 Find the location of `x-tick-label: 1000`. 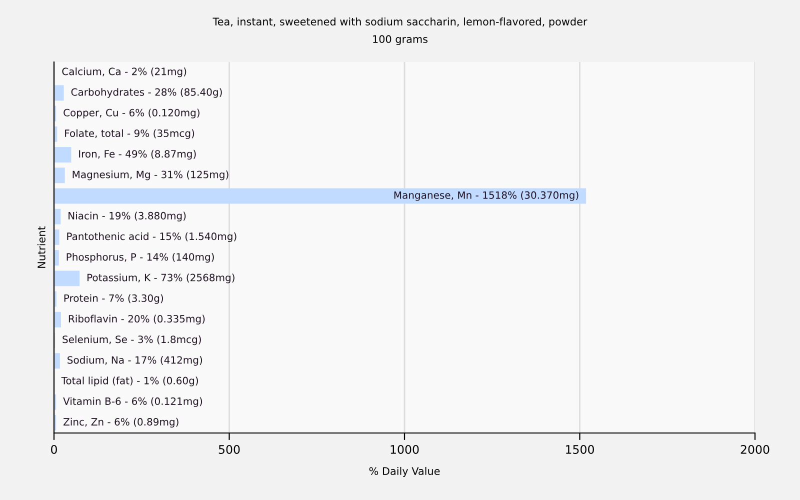

x-tick-label: 1000 is located at coordinates (404, 449).